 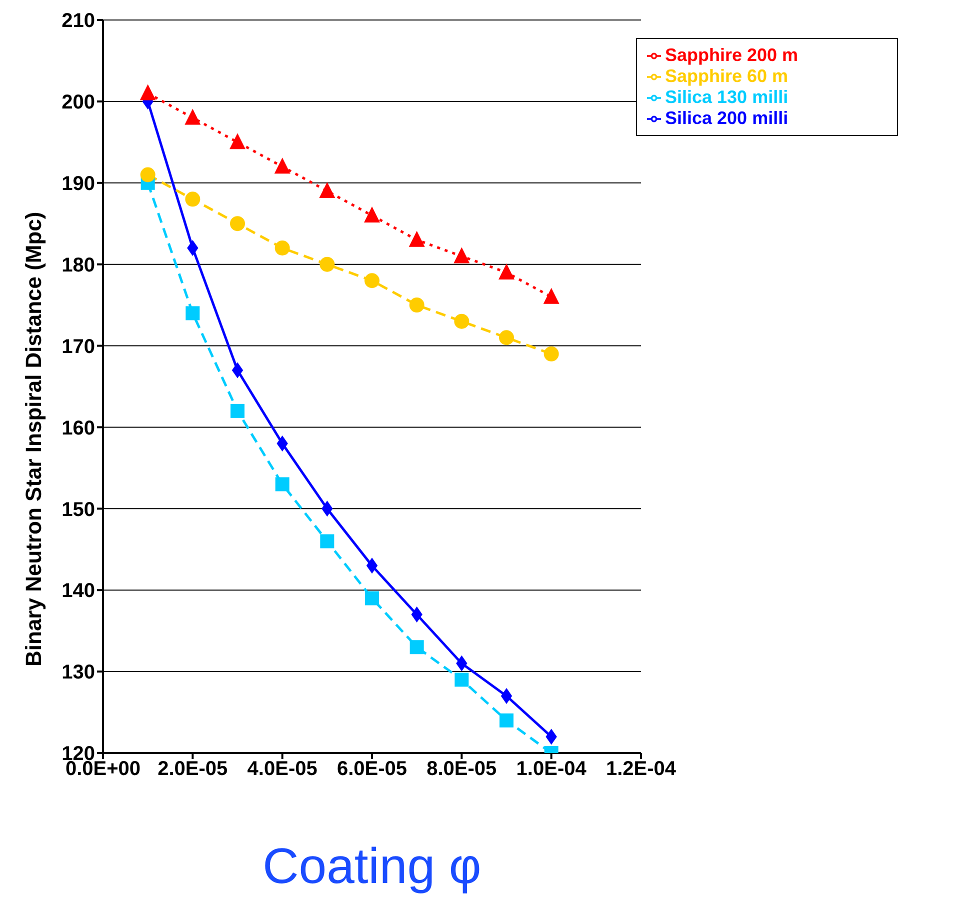 I want to click on y-tick-label: 180, so click(x=78, y=265).